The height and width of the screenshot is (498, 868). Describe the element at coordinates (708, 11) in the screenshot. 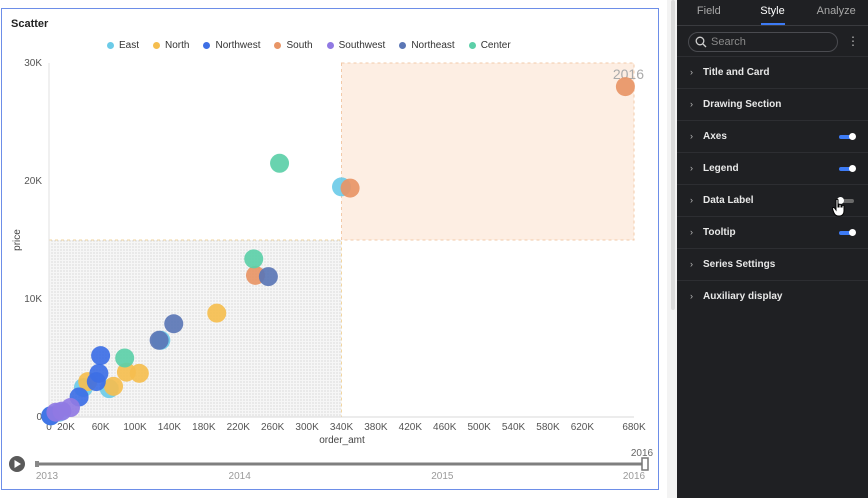

I see `tab-field: Field` at that location.